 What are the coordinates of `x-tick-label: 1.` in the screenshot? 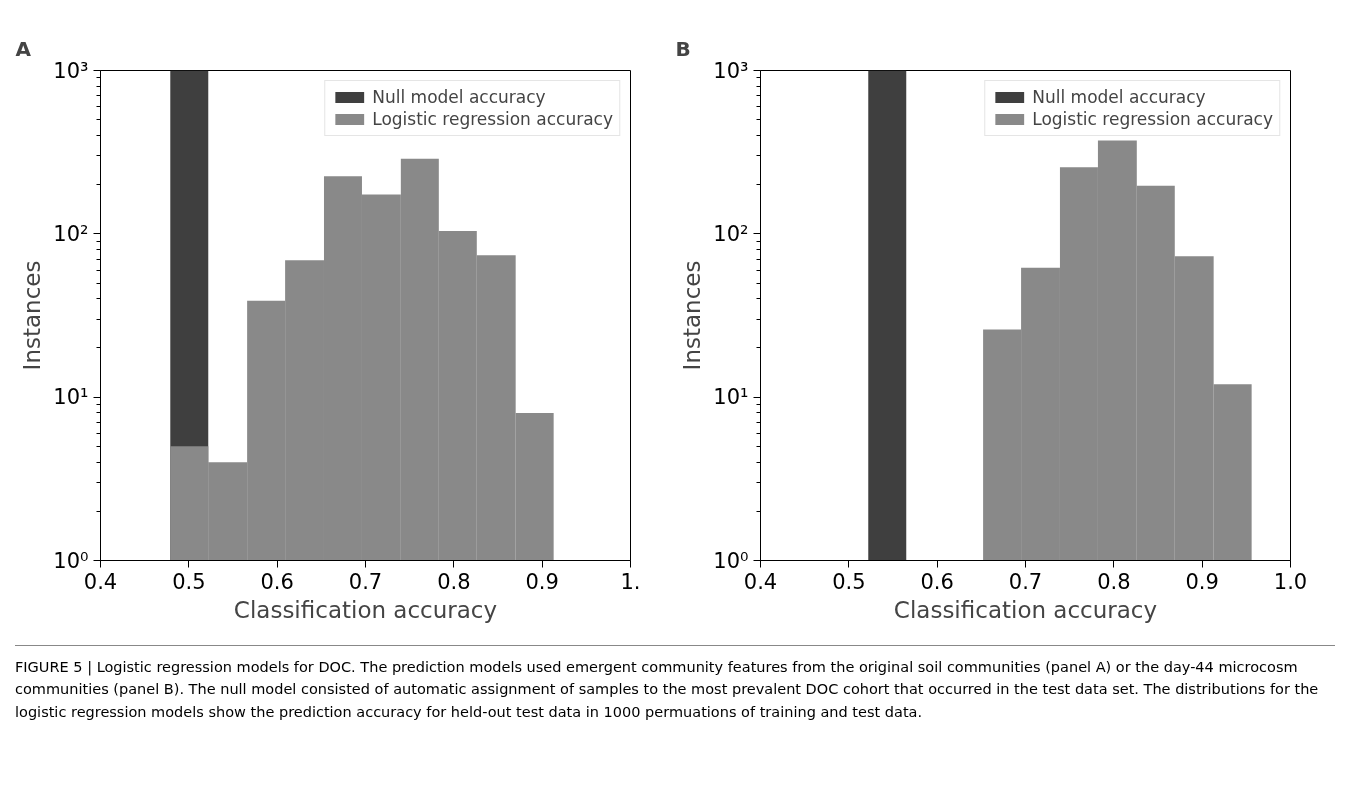 It's located at (630, 581).